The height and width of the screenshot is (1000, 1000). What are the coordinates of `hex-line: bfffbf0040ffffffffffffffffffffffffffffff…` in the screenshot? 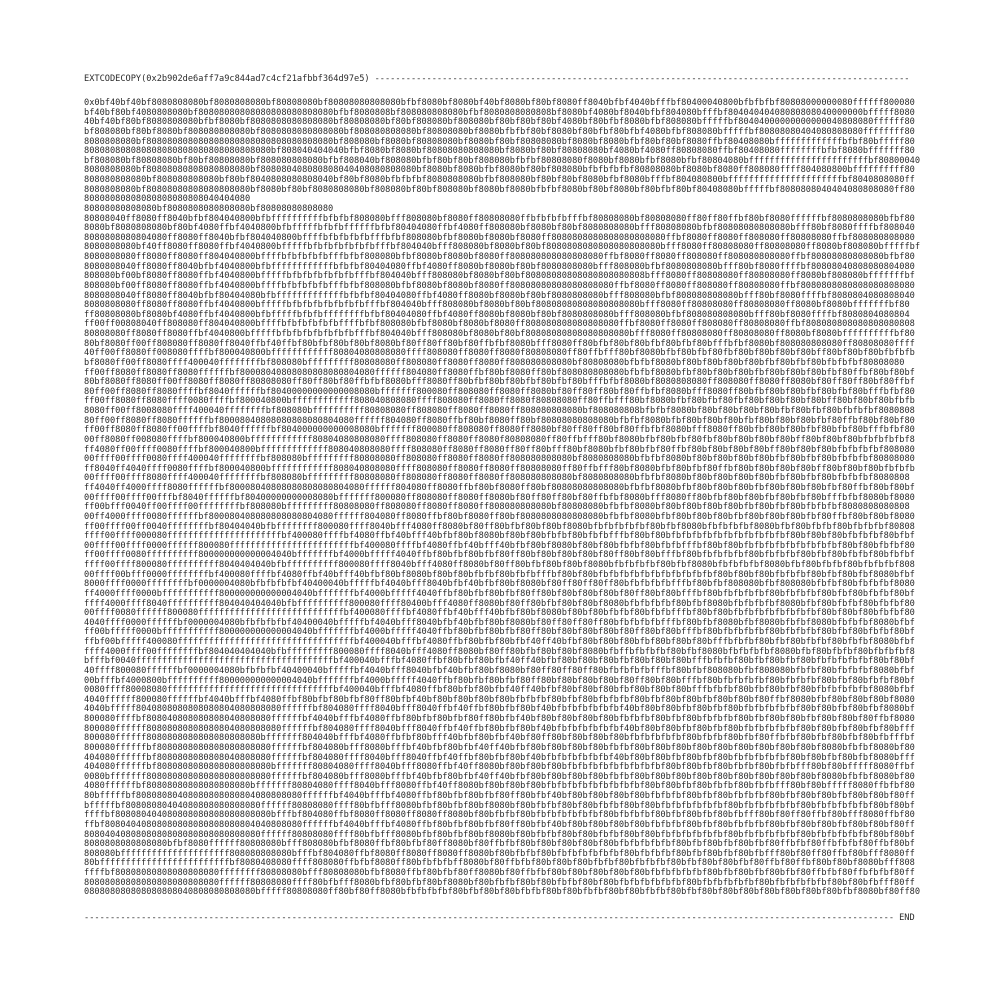 It's located at (499, 661).